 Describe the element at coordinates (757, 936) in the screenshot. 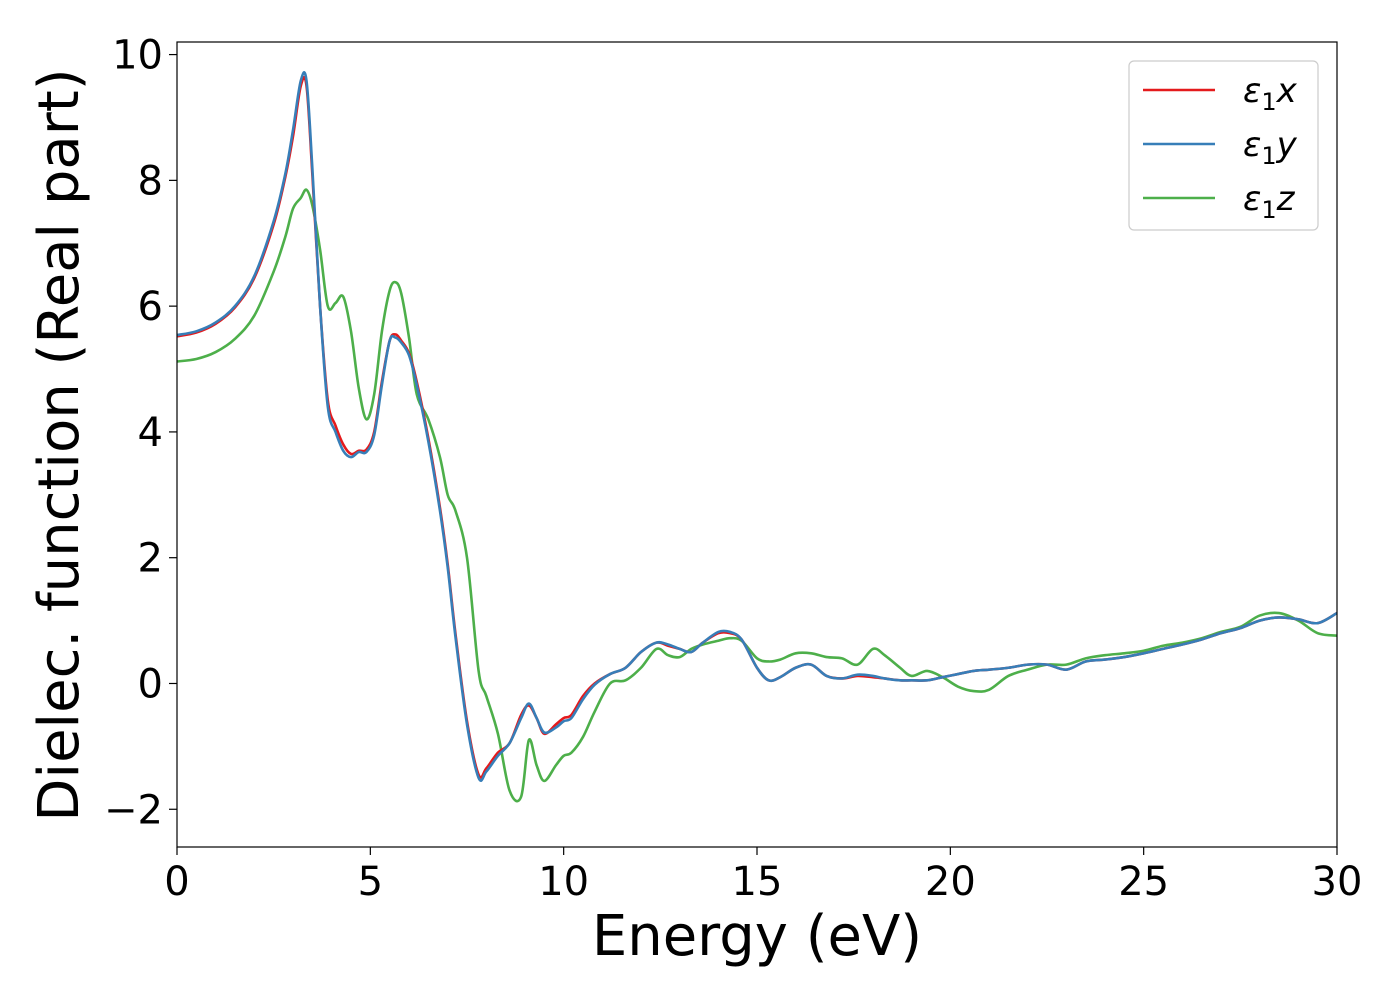

I see `x-axis-label: Energy (eV)` at that location.